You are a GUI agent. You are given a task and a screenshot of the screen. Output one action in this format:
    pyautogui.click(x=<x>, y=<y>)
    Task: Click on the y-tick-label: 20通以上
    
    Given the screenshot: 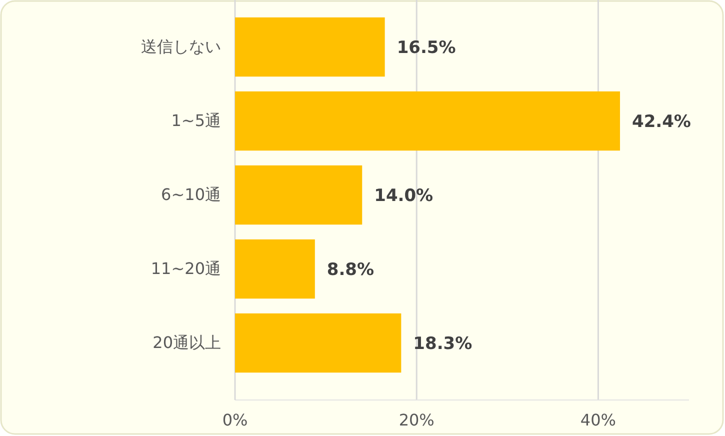 What is the action you would take?
    pyautogui.click(x=186, y=342)
    